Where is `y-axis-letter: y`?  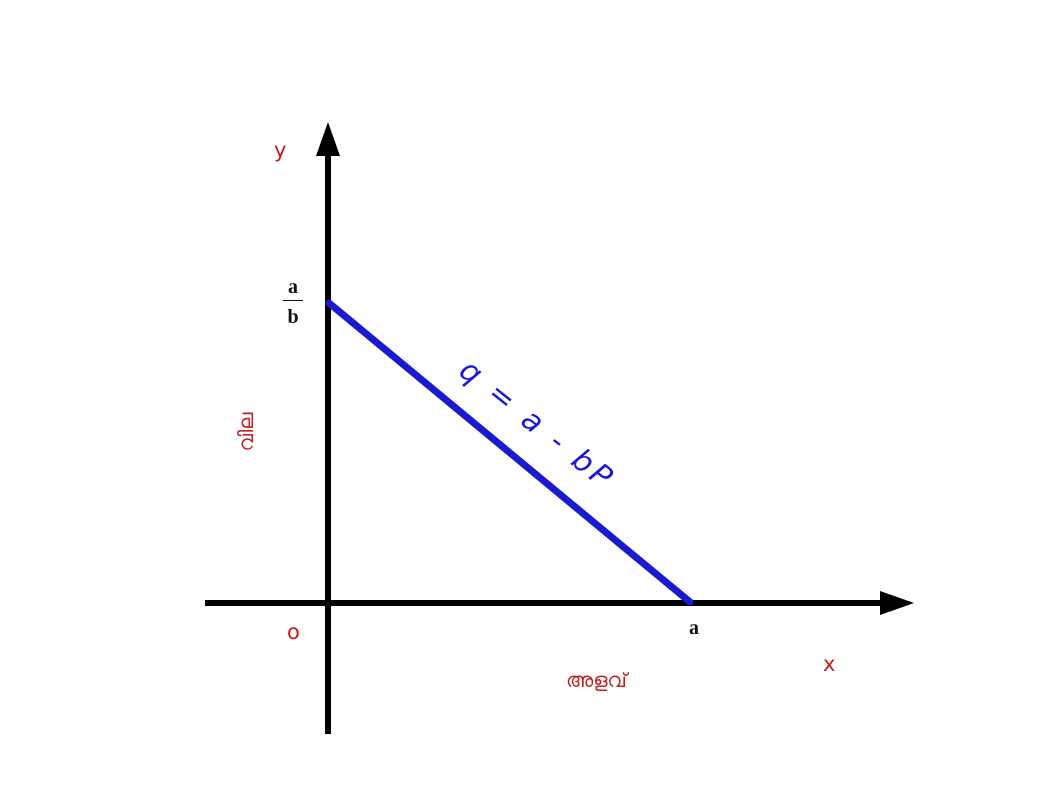
y-axis-letter: y is located at coordinates (280, 150).